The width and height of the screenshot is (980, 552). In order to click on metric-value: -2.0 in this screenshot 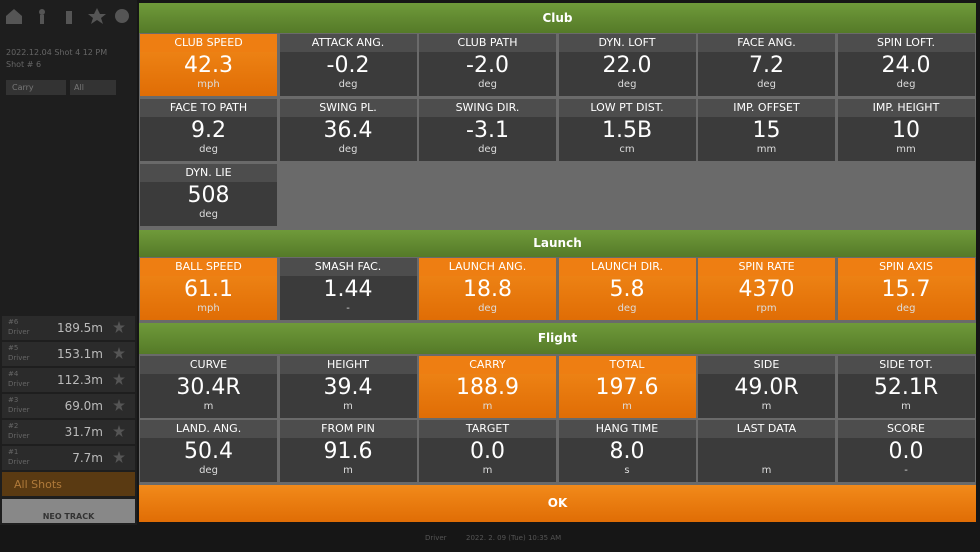, I will do `click(487, 65)`.